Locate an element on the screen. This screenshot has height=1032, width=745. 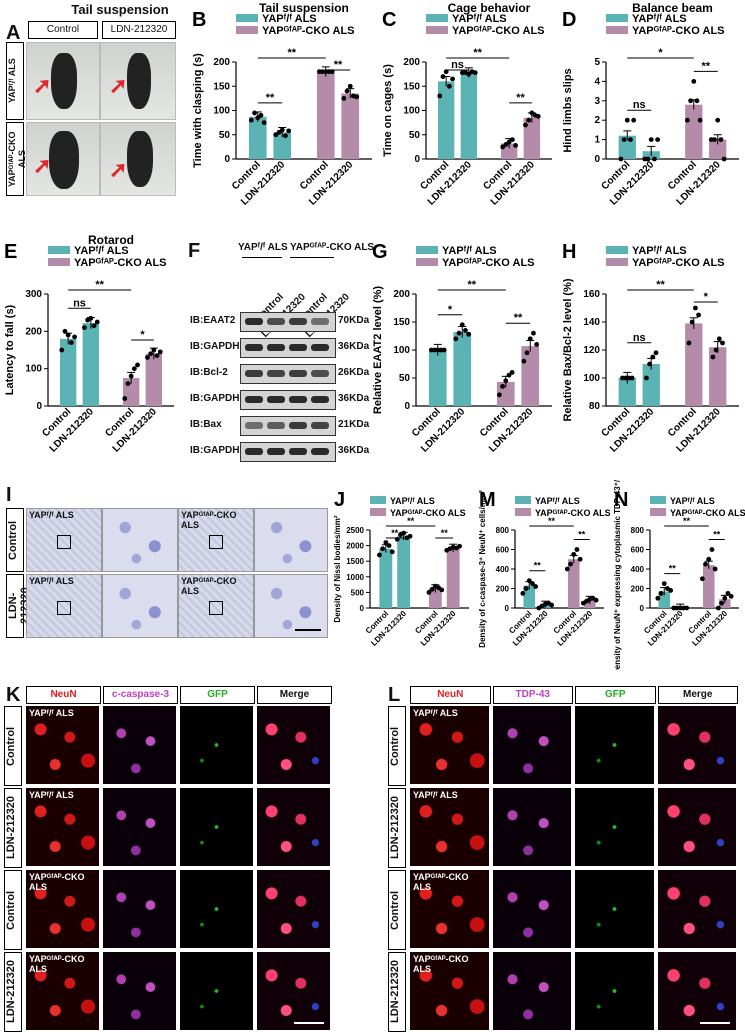
wb-group-wt: YAPᶠ/ᶠ ALS is located at coordinates (263, 247).